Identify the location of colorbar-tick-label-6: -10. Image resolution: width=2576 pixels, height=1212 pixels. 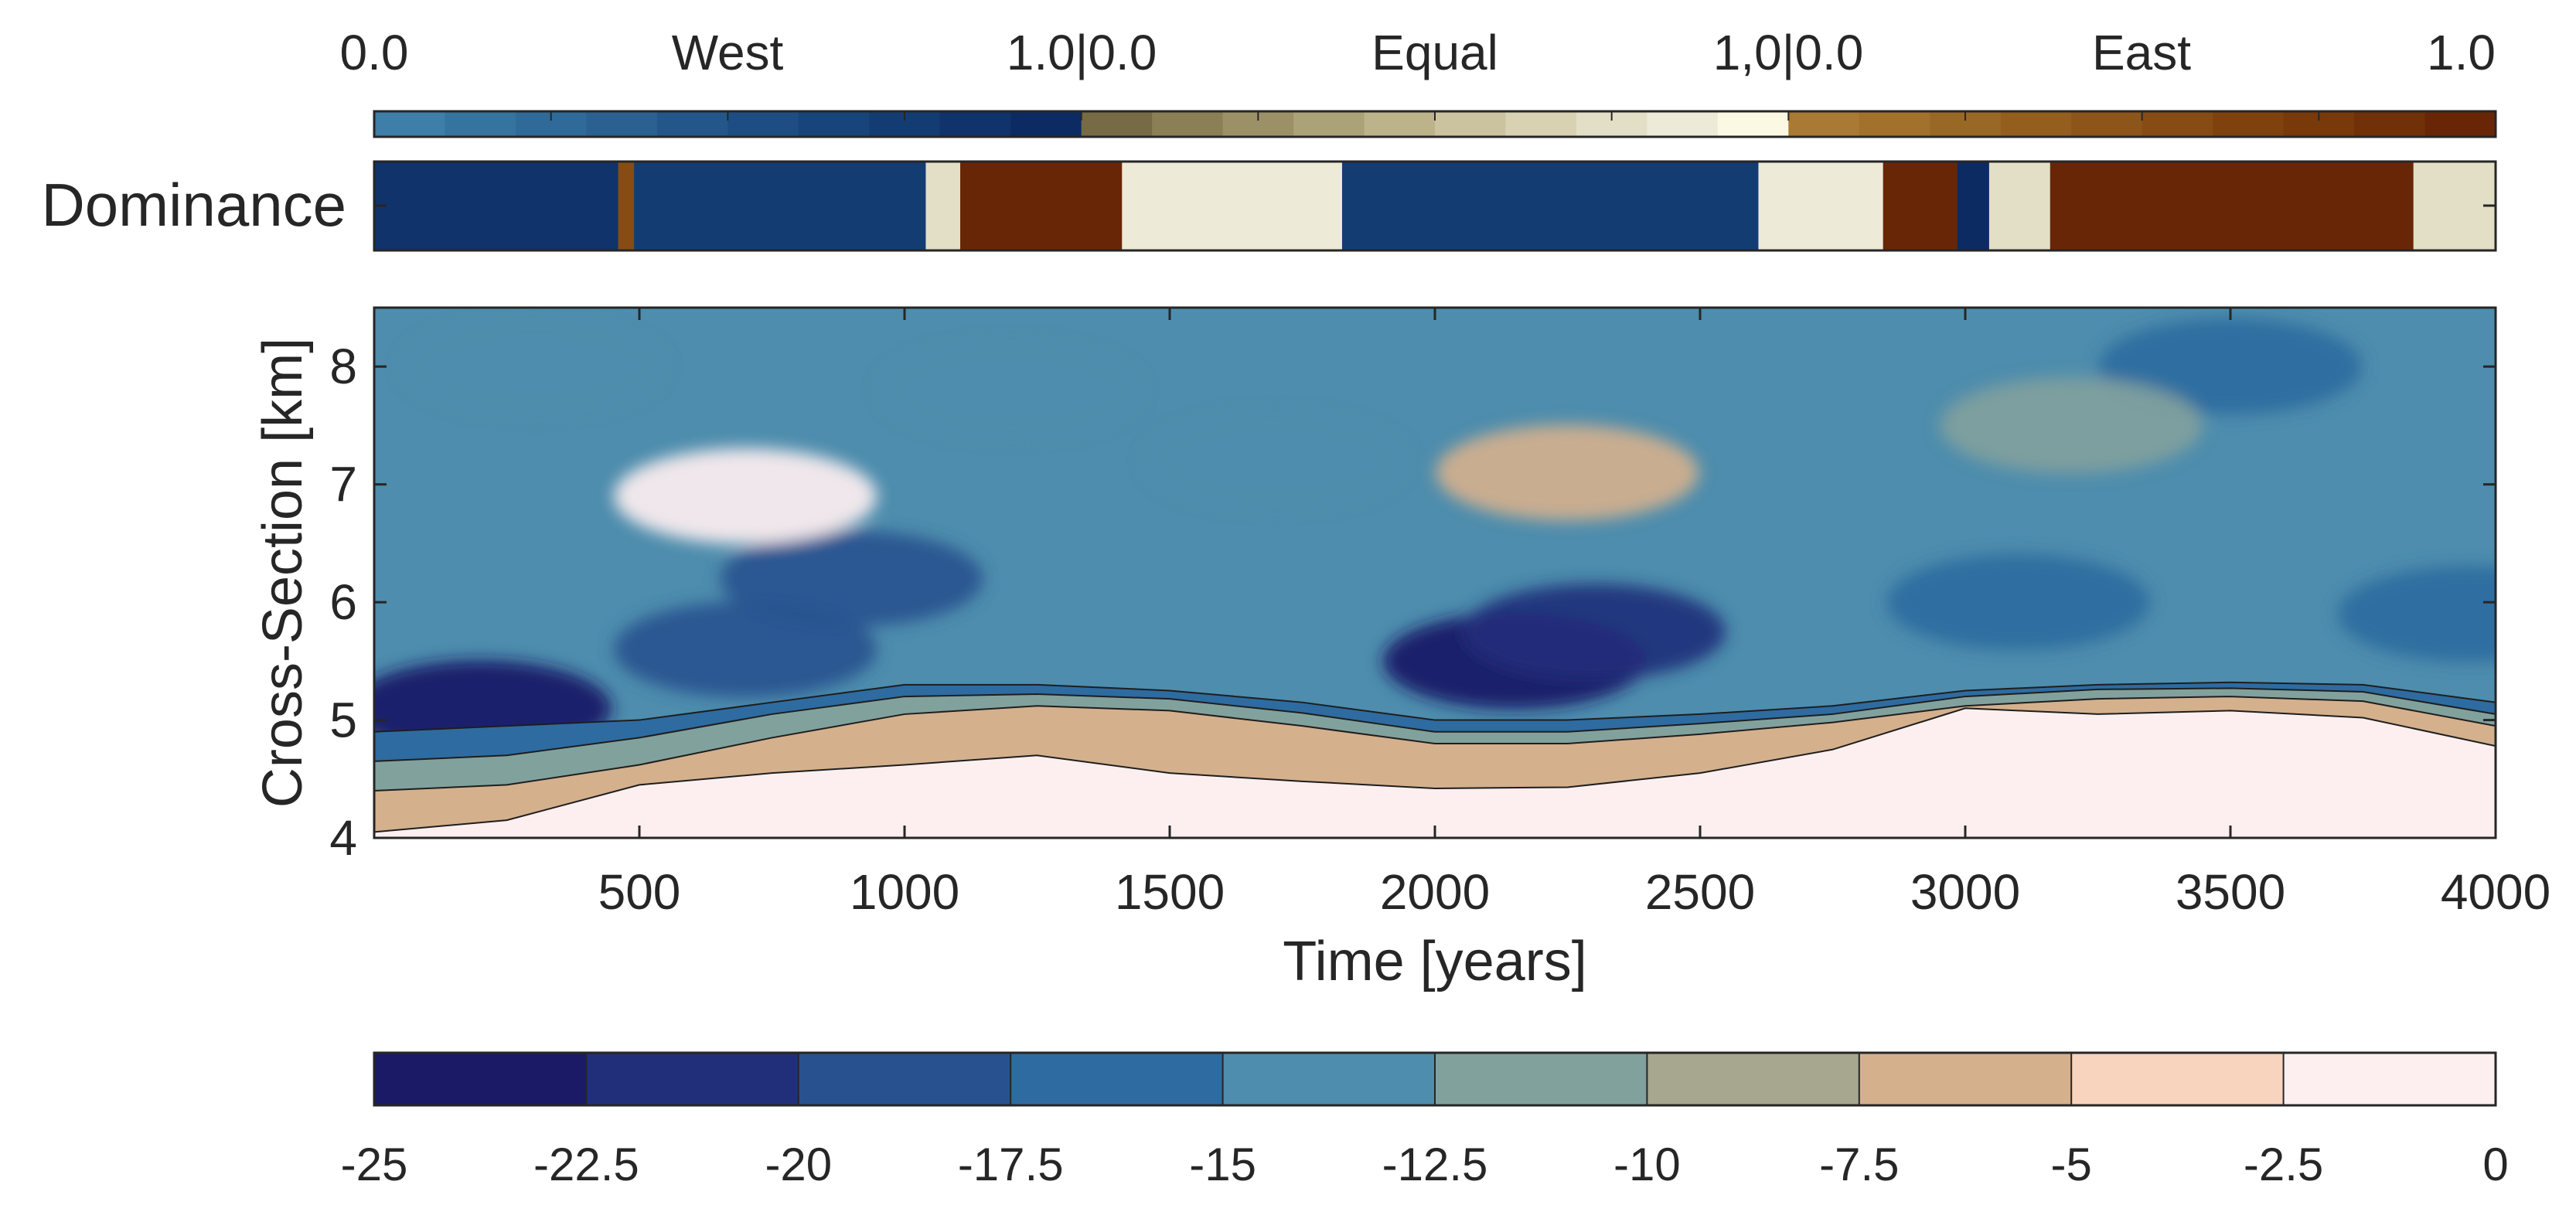
(1647, 1164).